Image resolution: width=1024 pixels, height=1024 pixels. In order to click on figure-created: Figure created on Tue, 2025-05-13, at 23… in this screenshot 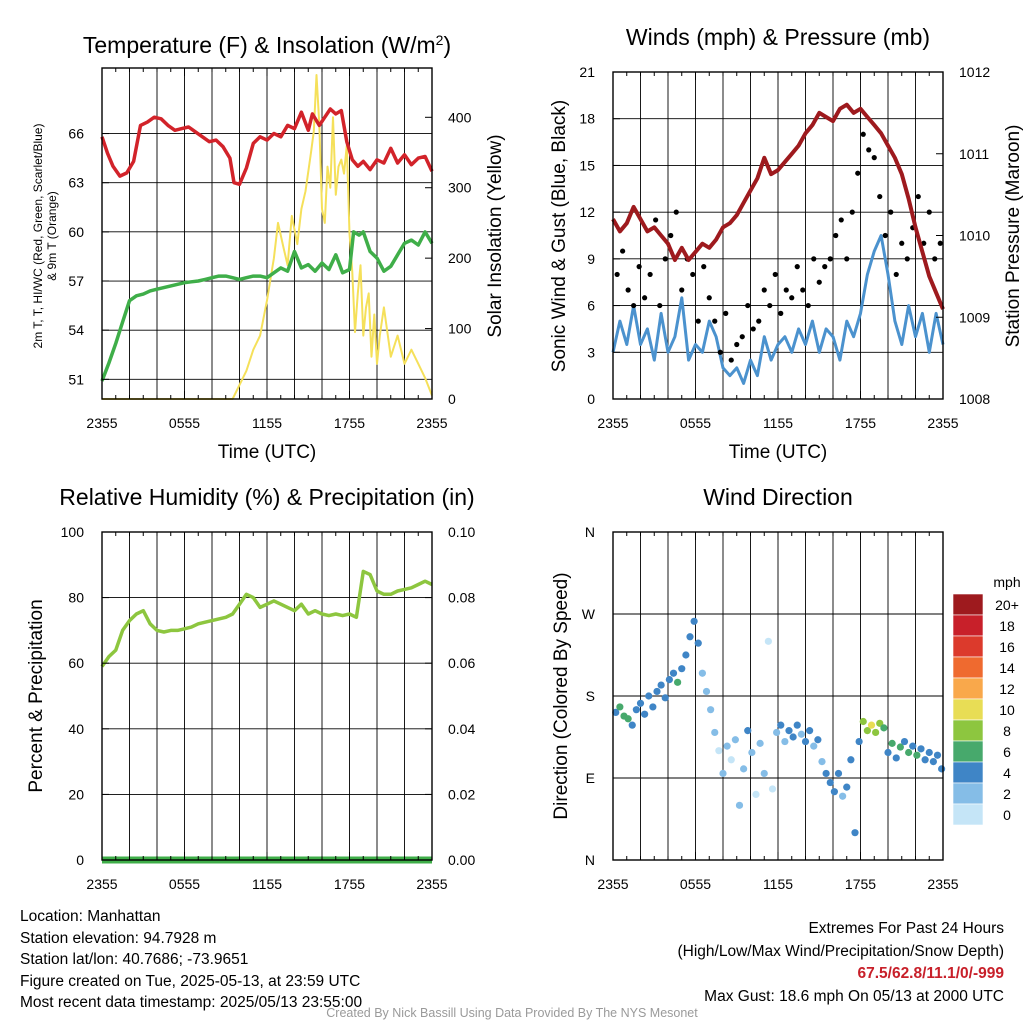, I will do `click(190, 981)`.